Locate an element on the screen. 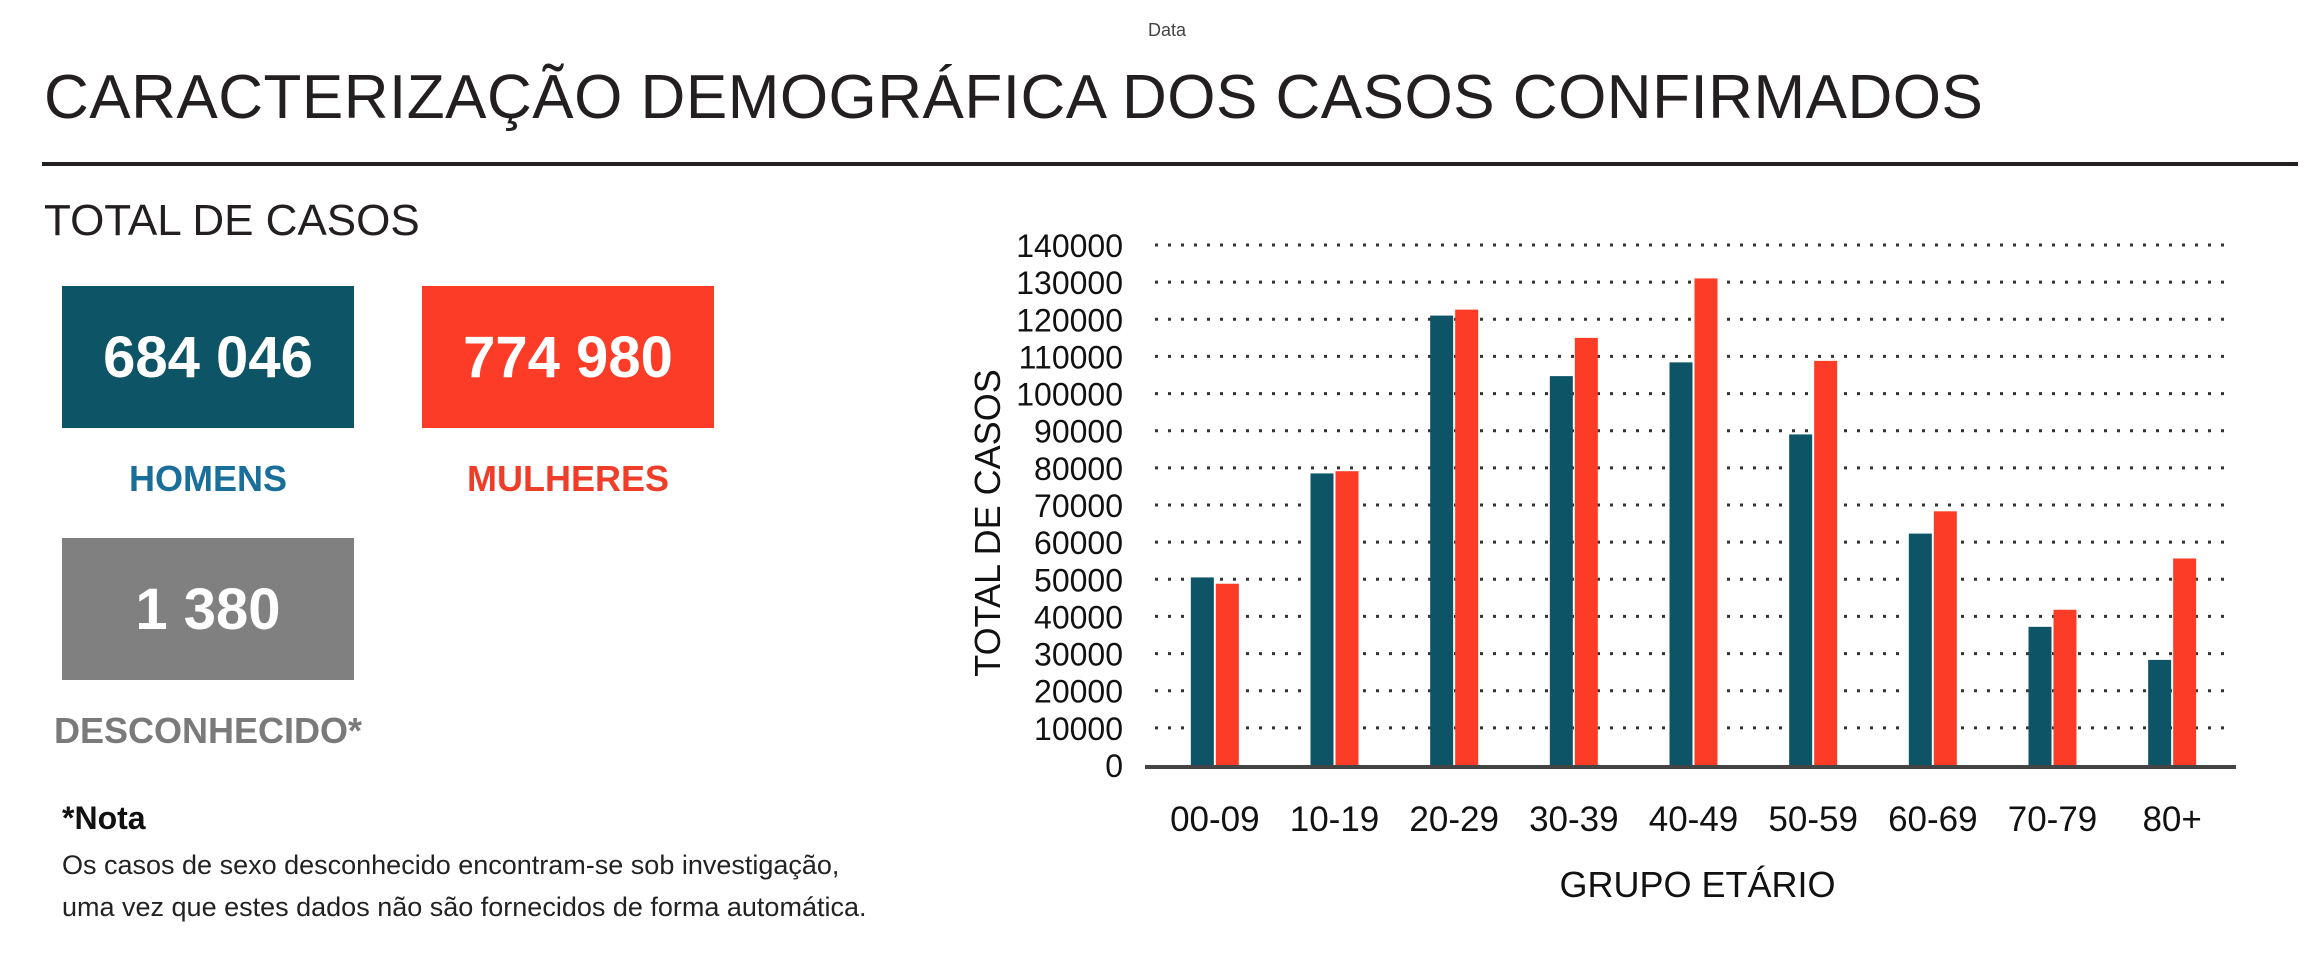 This screenshot has width=2324, height=956. y-tick-label: 60000 is located at coordinates (1078, 543).